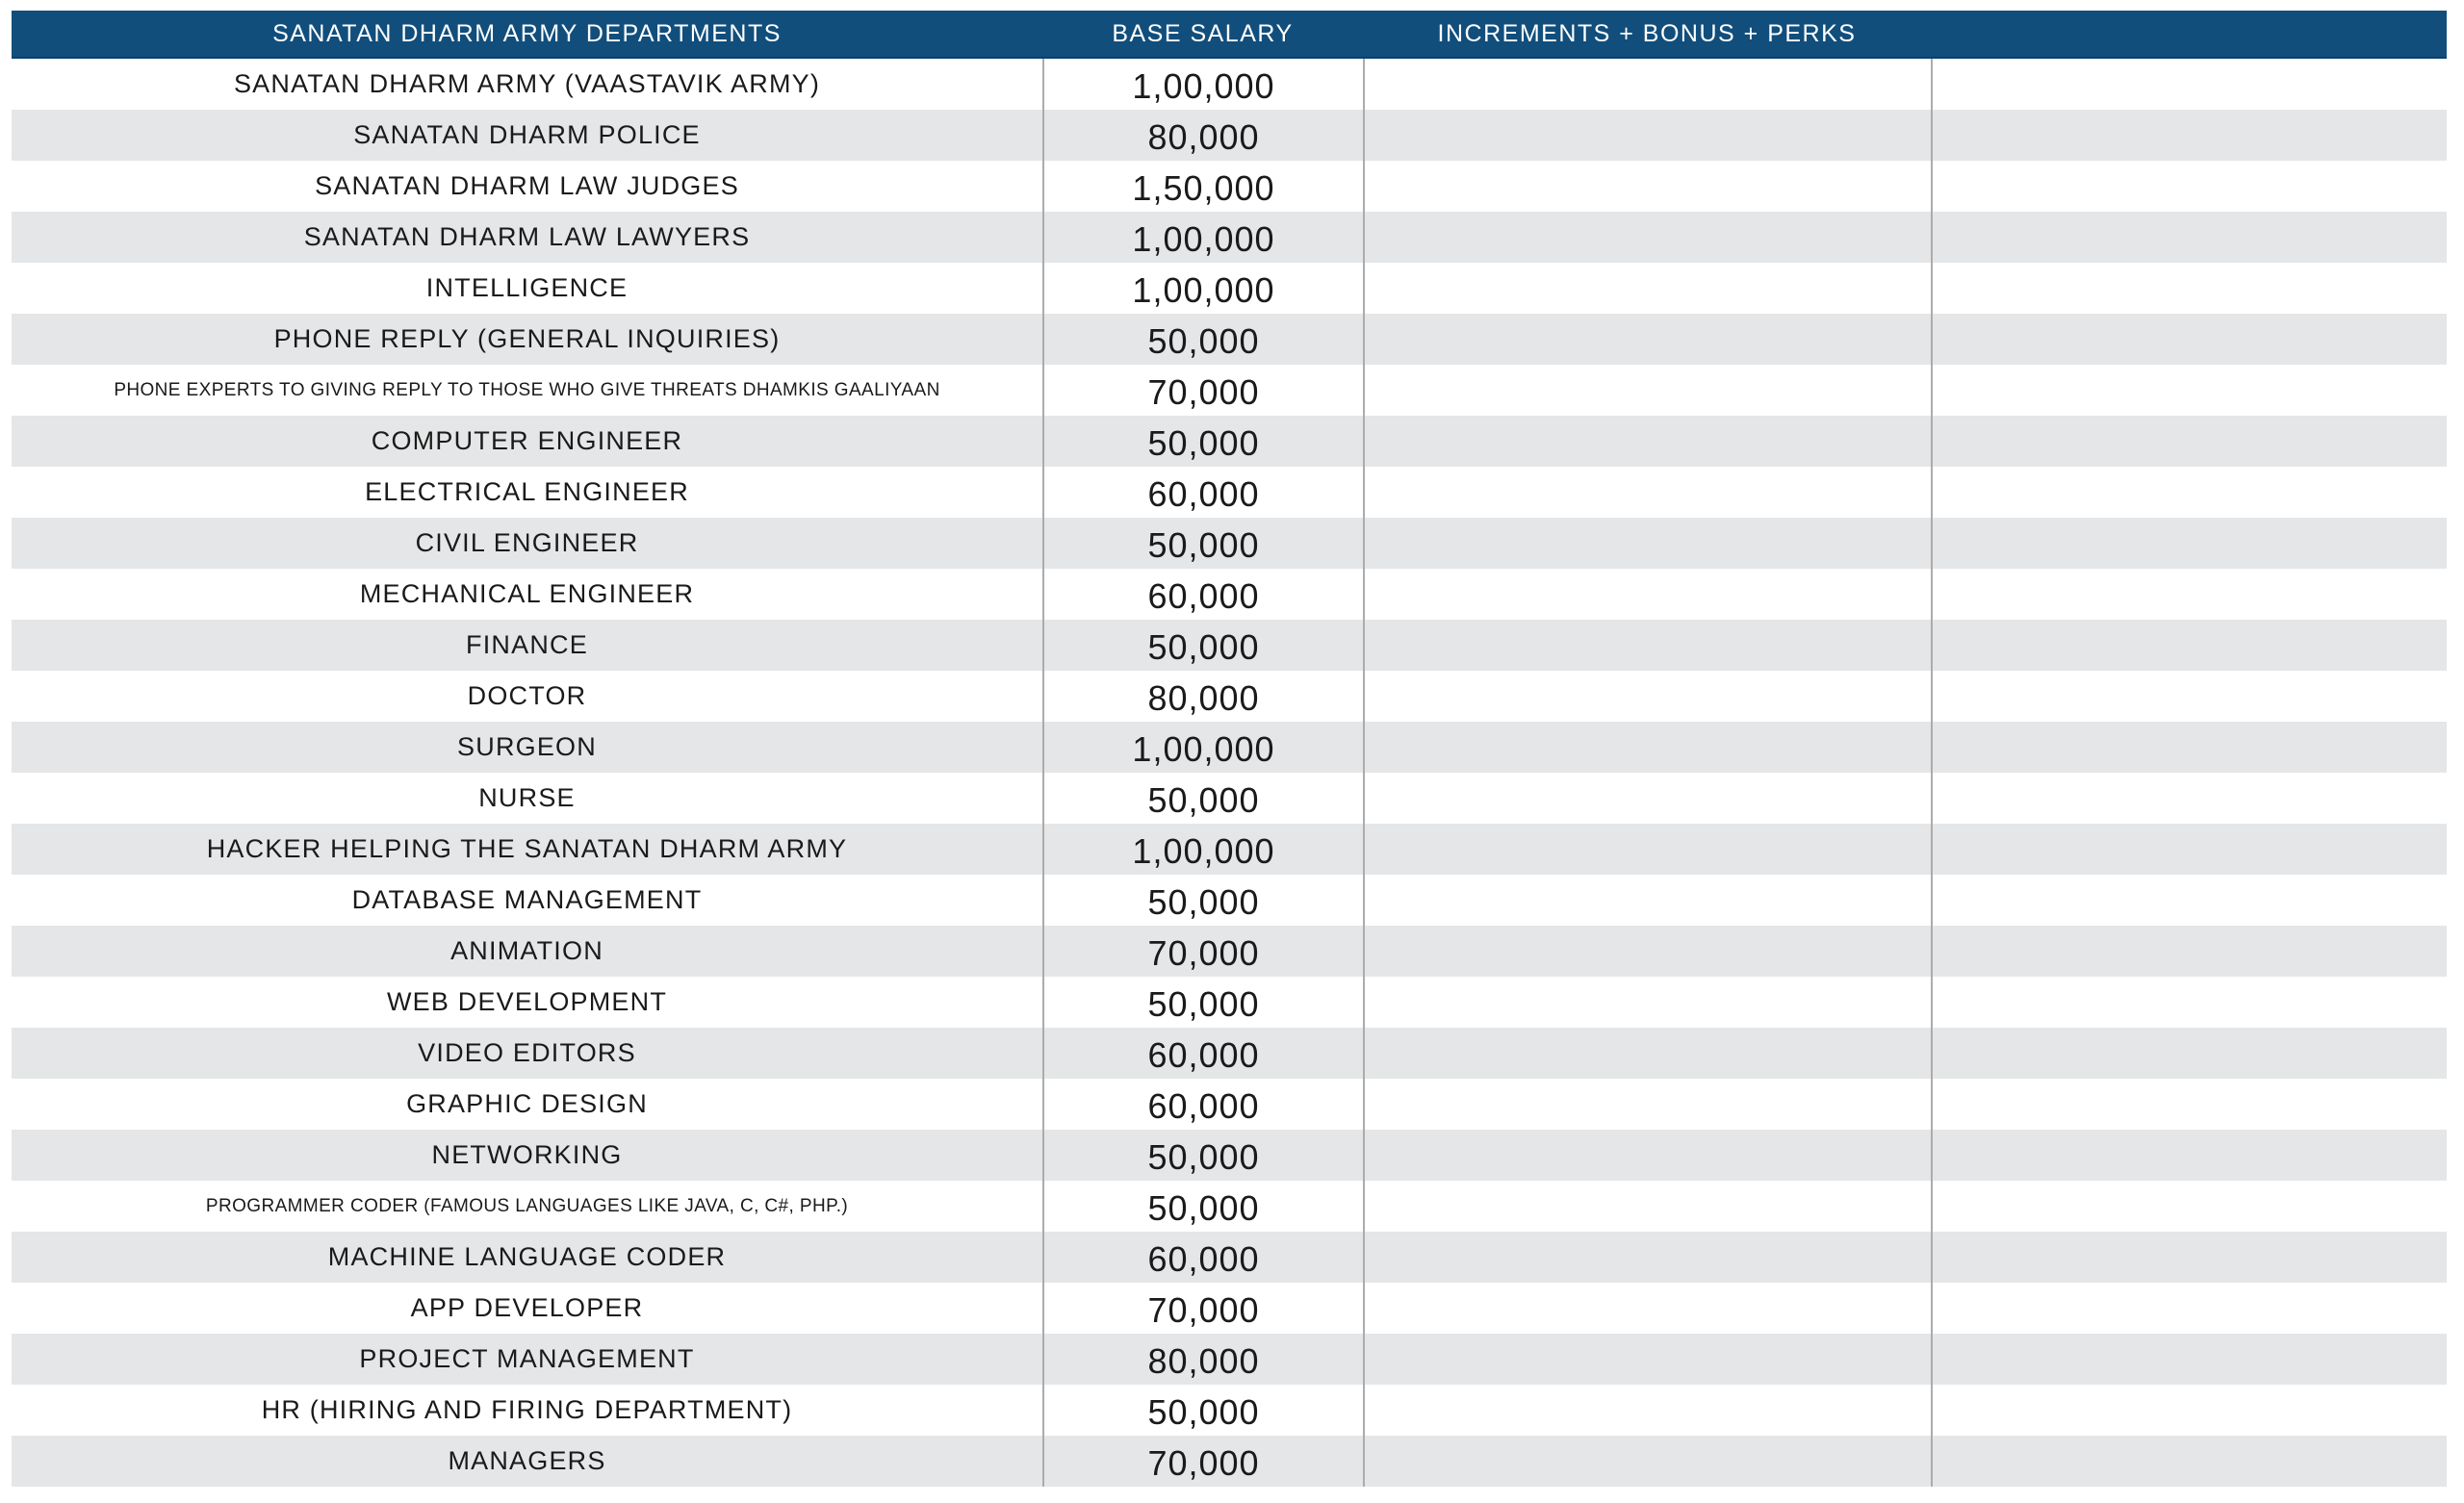 This screenshot has height=1503, width=2464. Describe the element at coordinates (1229, 1308) in the screenshot. I see `table-row: APP DEVELOPER 70,000` at that location.